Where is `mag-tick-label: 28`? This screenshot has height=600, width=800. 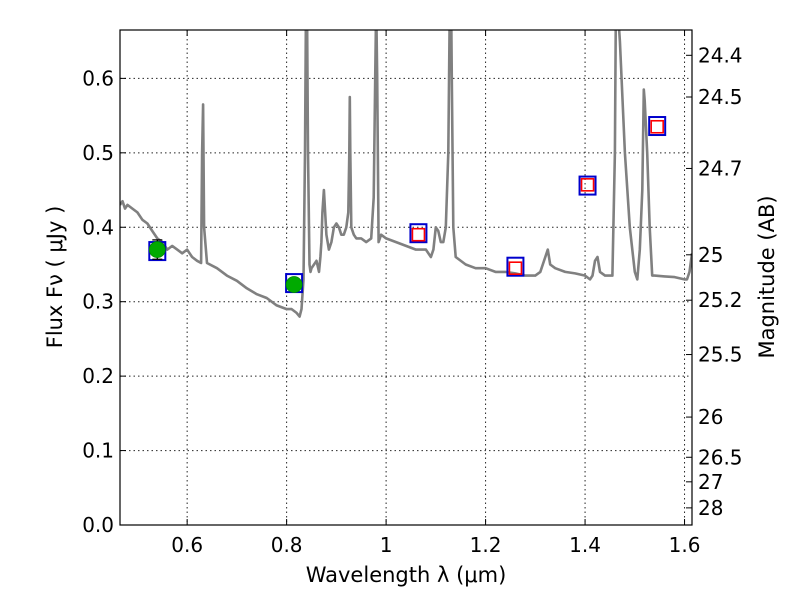
mag-tick-label: 28 is located at coordinates (710, 508).